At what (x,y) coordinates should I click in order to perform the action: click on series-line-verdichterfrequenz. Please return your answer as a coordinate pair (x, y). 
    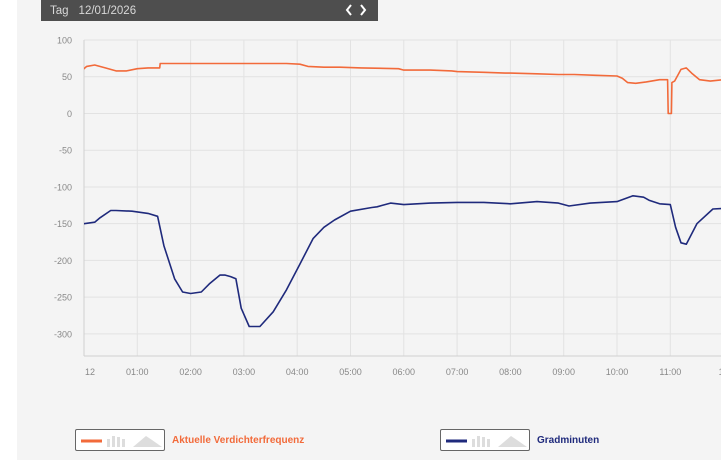
    Looking at the image, I should click on (402, 88).